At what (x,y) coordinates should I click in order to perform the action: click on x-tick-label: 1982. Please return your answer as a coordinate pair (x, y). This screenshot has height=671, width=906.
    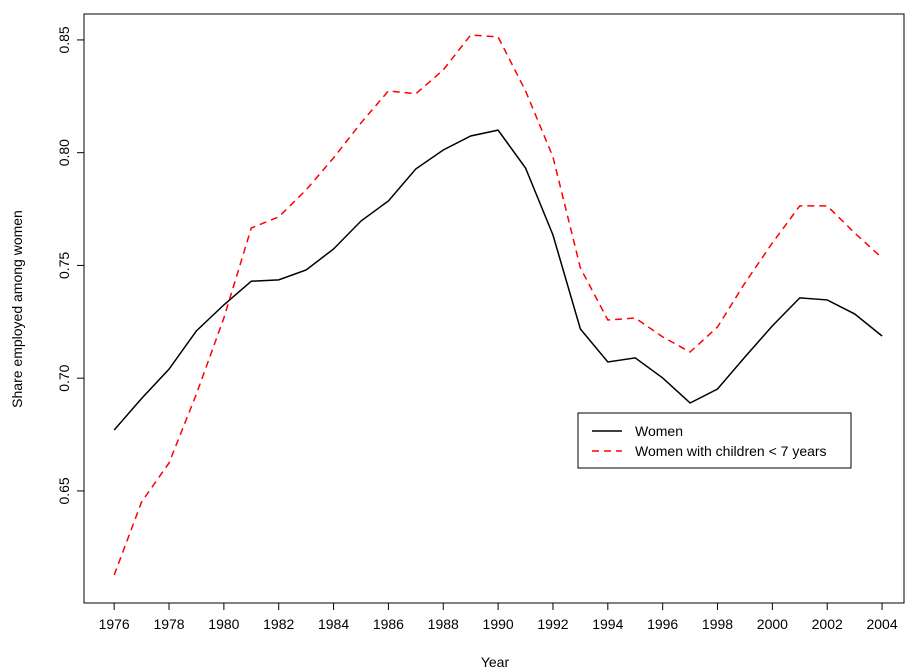
    Looking at the image, I should click on (278, 624).